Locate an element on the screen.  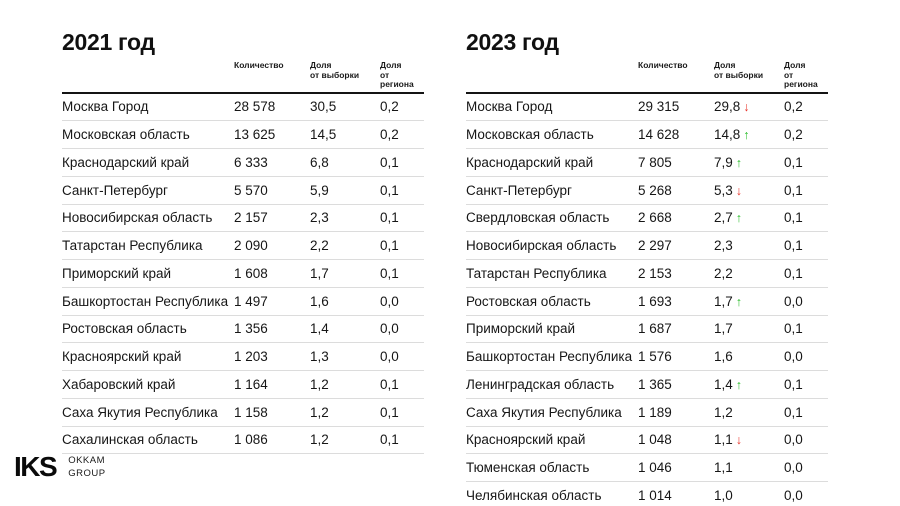
table-row: Челябинская область 1 014 1,0 0,0 is located at coordinates (647, 494).